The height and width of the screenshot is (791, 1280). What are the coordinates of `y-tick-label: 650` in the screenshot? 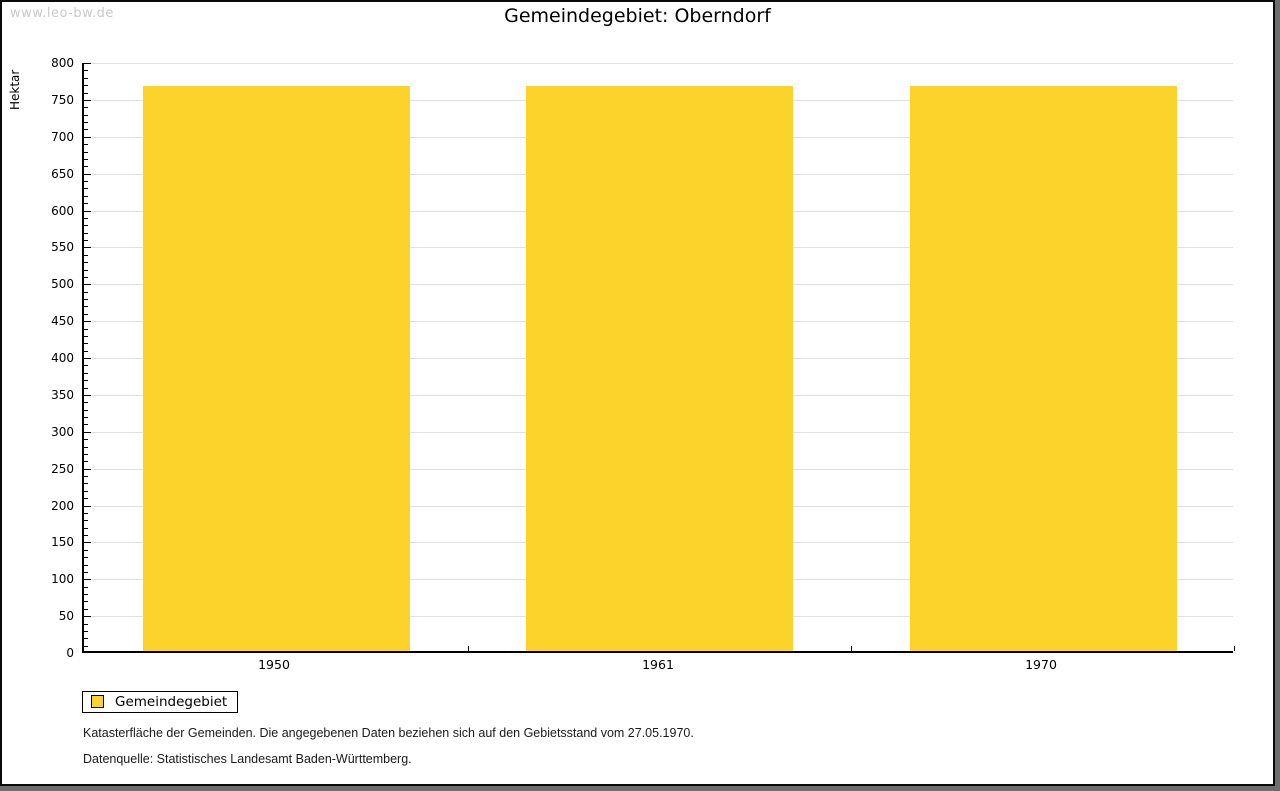 It's located at (62, 174).